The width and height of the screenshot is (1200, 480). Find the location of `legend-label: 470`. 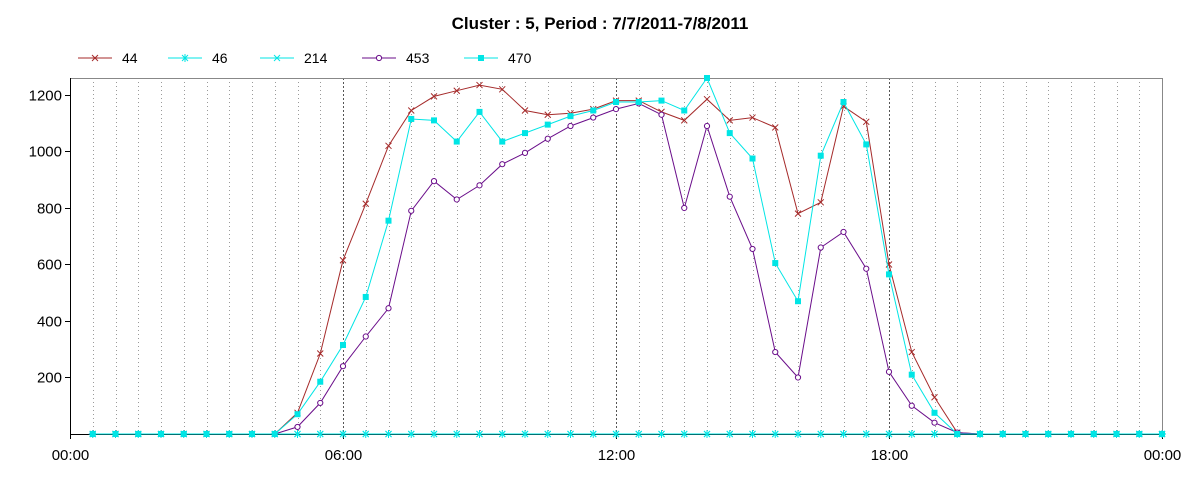

legend-label: 470 is located at coordinates (520, 58).